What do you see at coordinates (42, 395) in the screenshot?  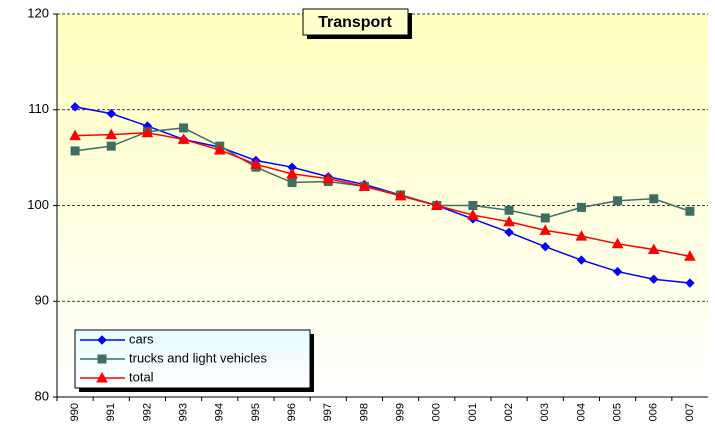 I see `y-tick-label: 80` at bounding box center [42, 395].